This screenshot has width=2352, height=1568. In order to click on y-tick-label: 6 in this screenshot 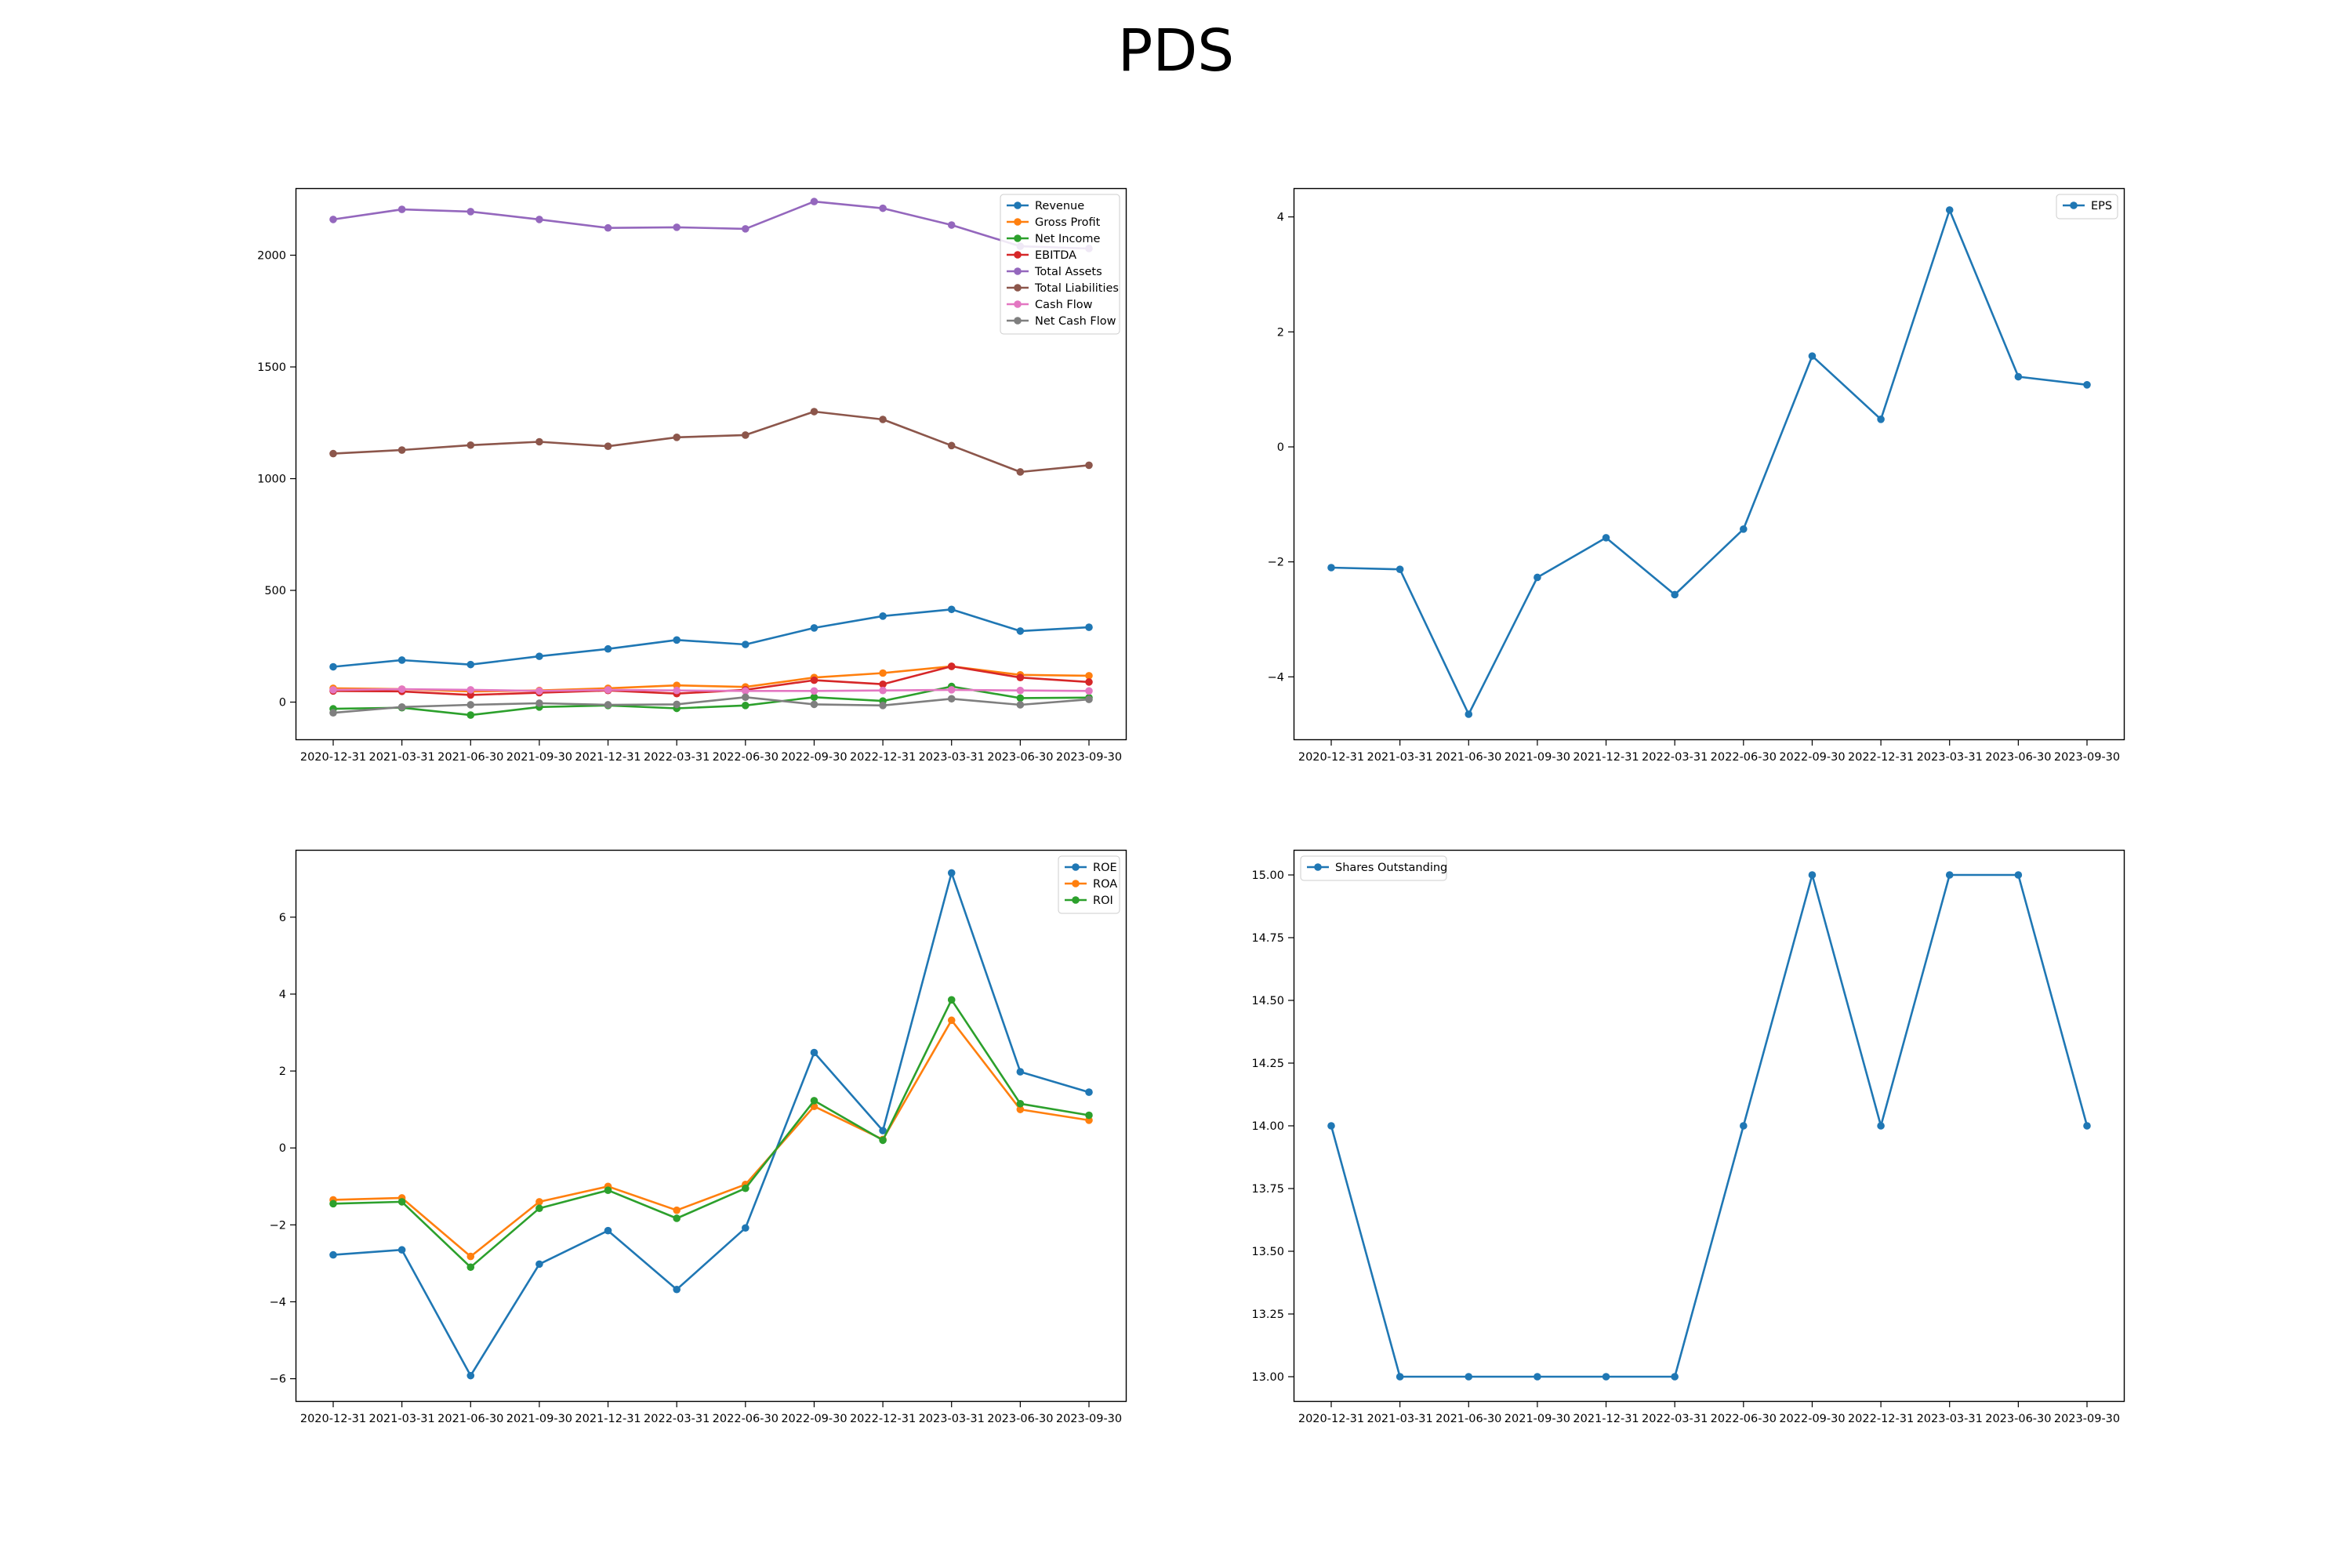, I will do `click(282, 918)`.